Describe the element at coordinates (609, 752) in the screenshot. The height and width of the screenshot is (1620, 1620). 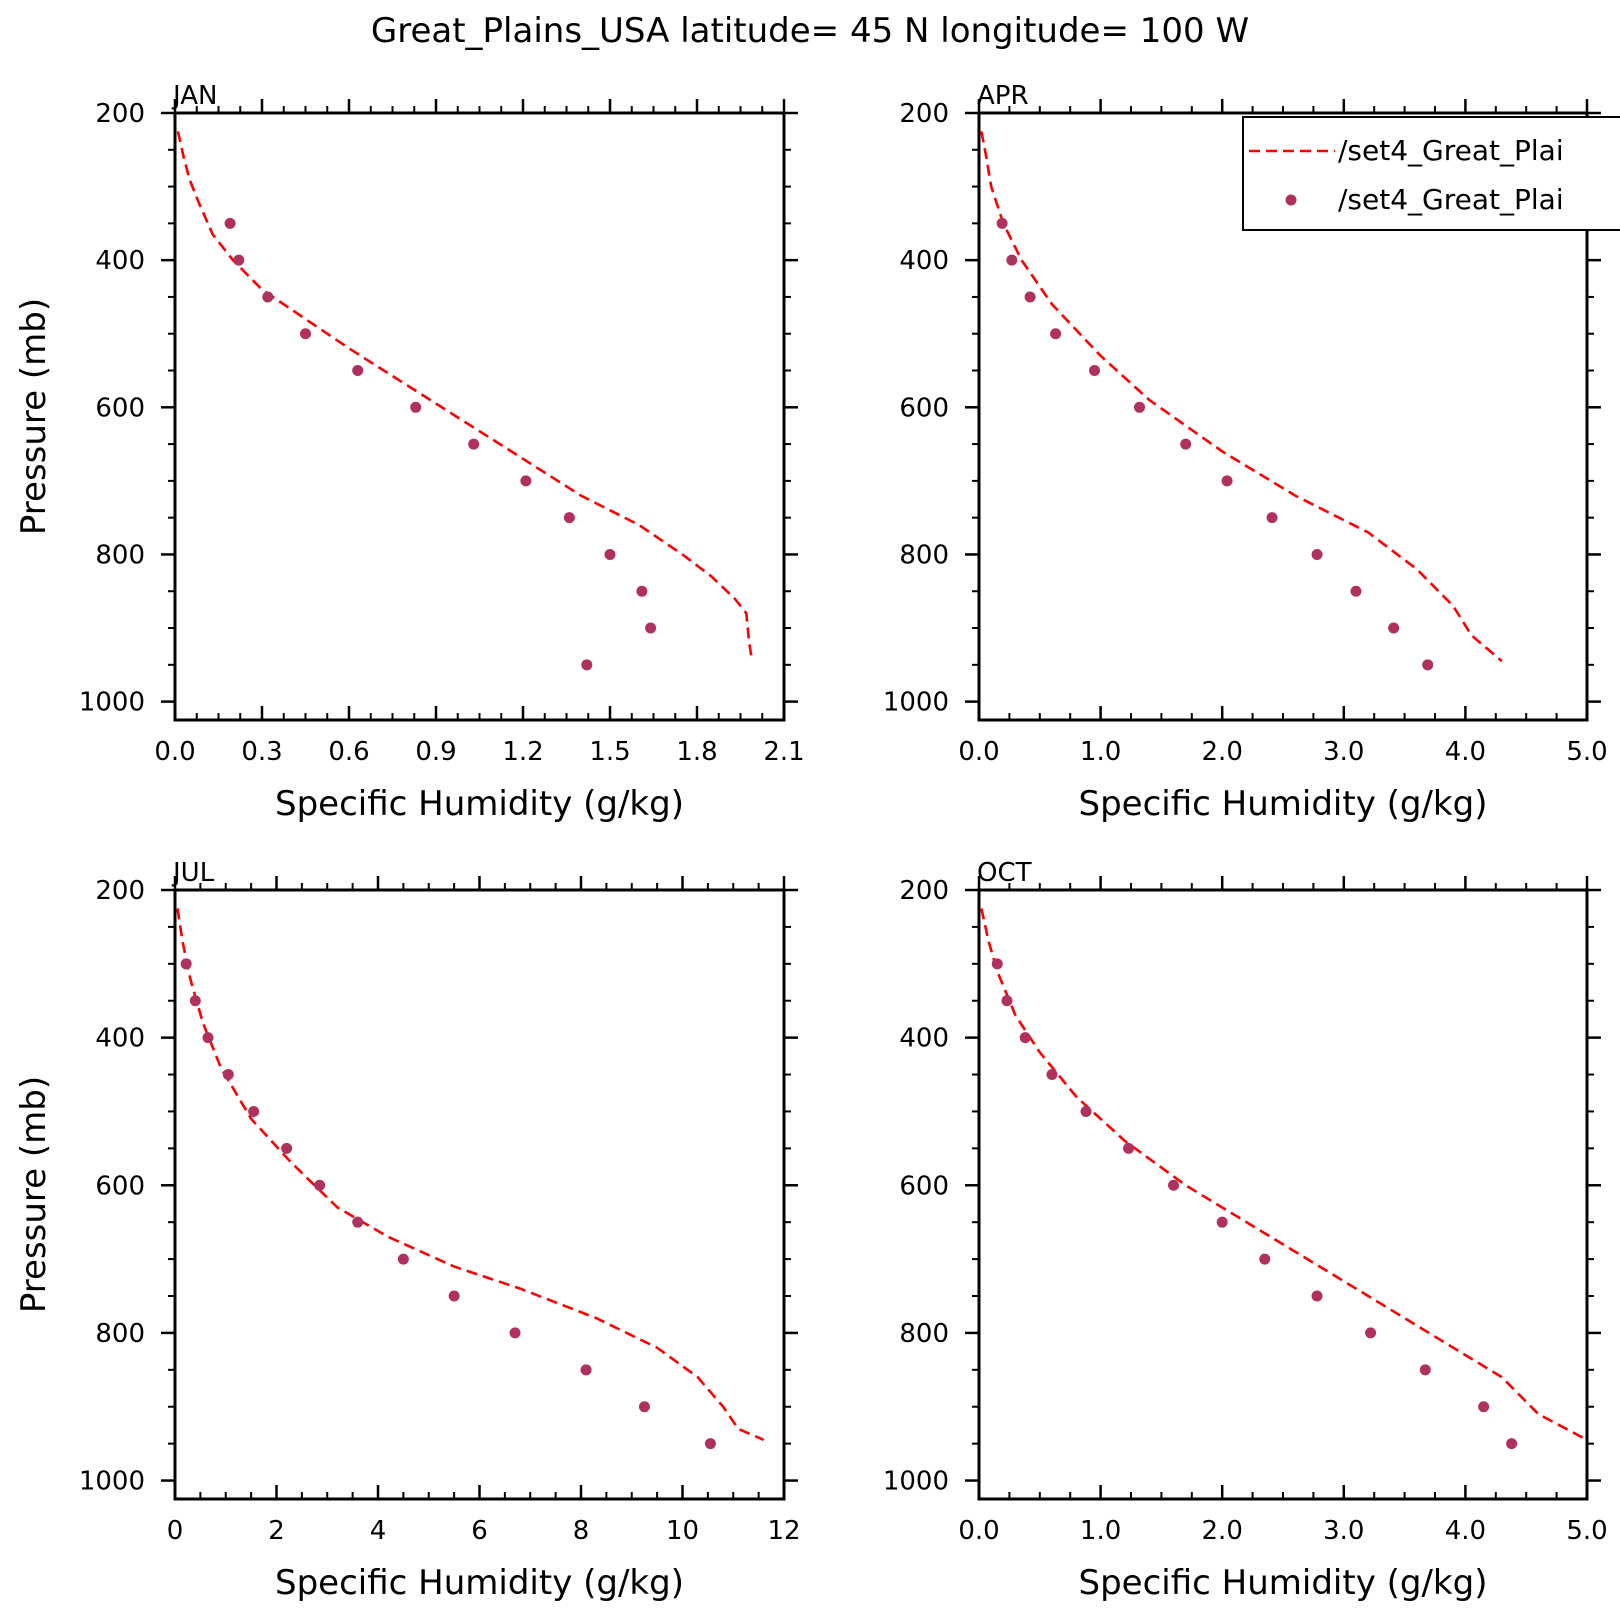
I see `x-tick-label: 1.5` at that location.